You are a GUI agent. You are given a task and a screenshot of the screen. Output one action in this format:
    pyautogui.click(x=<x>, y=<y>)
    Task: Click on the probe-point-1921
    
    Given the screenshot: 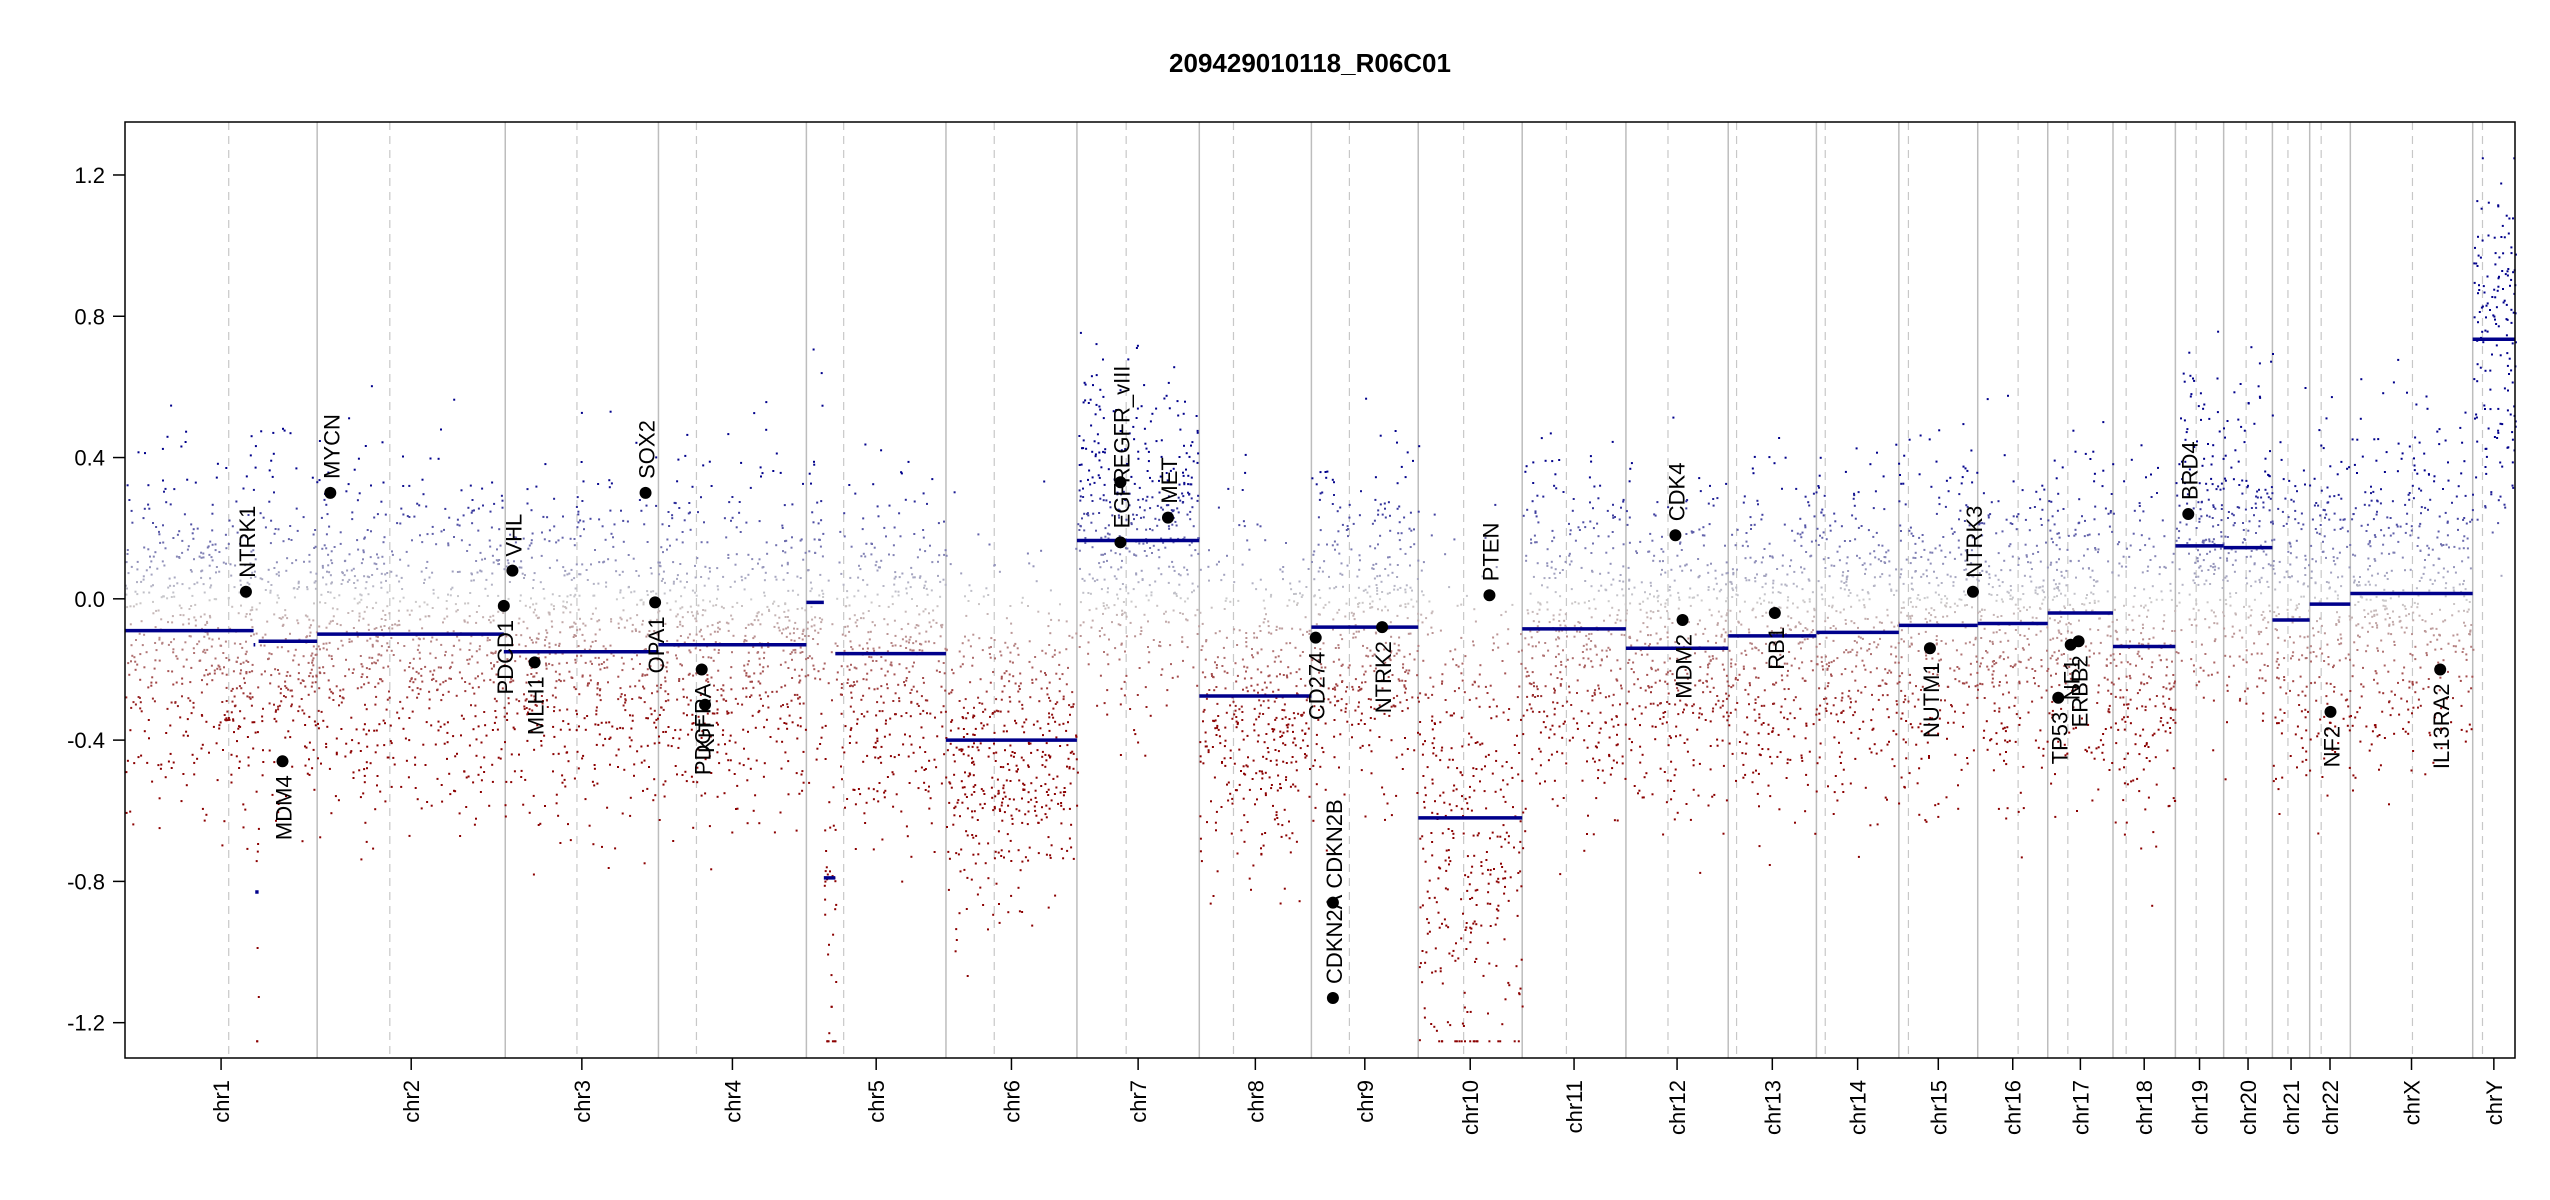 What is the action you would take?
    pyautogui.click(x=637, y=751)
    